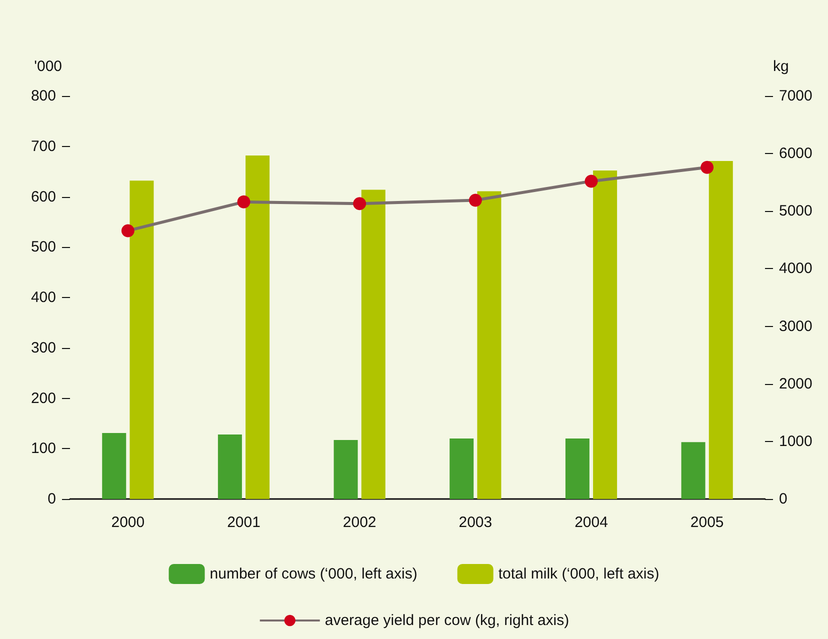 This screenshot has height=639, width=828. What do you see at coordinates (43, 197) in the screenshot?
I see `y-tick-label: 600` at bounding box center [43, 197].